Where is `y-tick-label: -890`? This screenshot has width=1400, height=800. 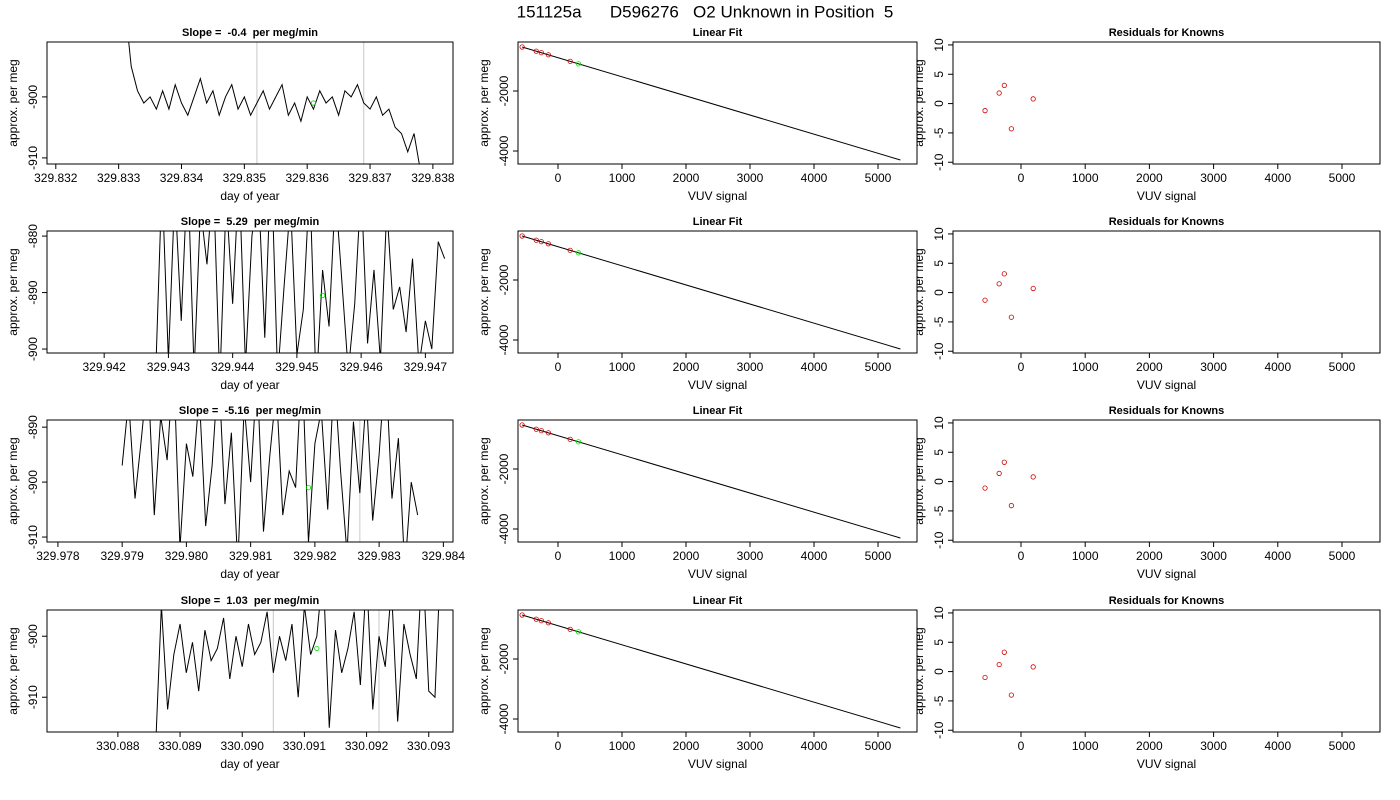 y-tick-label: -890 is located at coordinates (33, 427).